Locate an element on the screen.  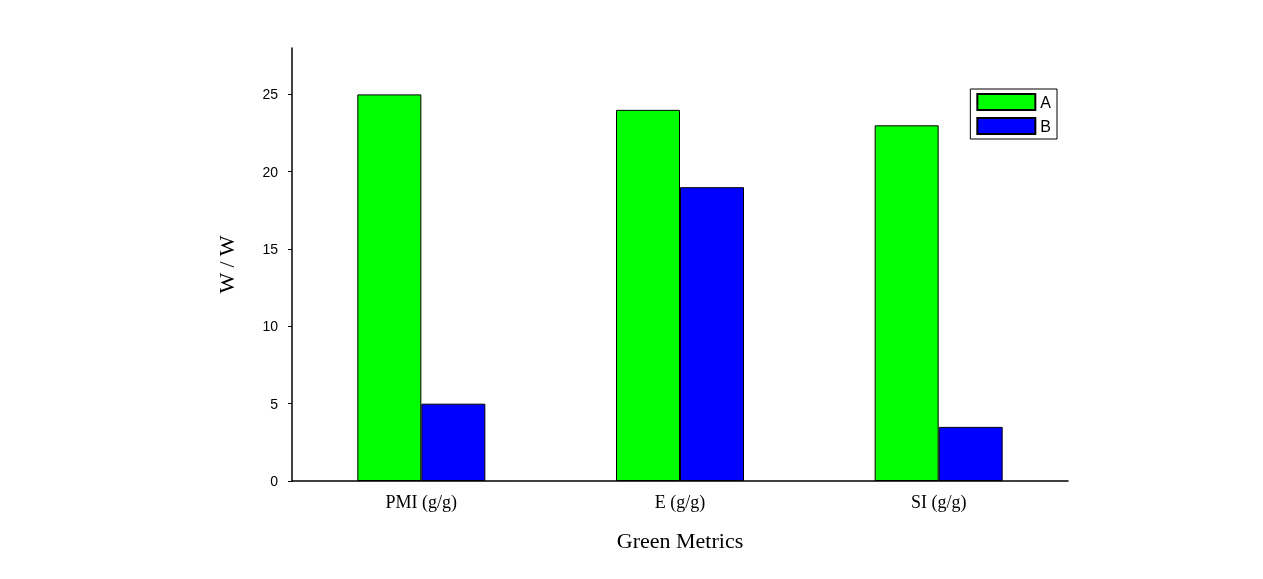
x-tick-label: PMI (g/g) is located at coordinates (421, 502).